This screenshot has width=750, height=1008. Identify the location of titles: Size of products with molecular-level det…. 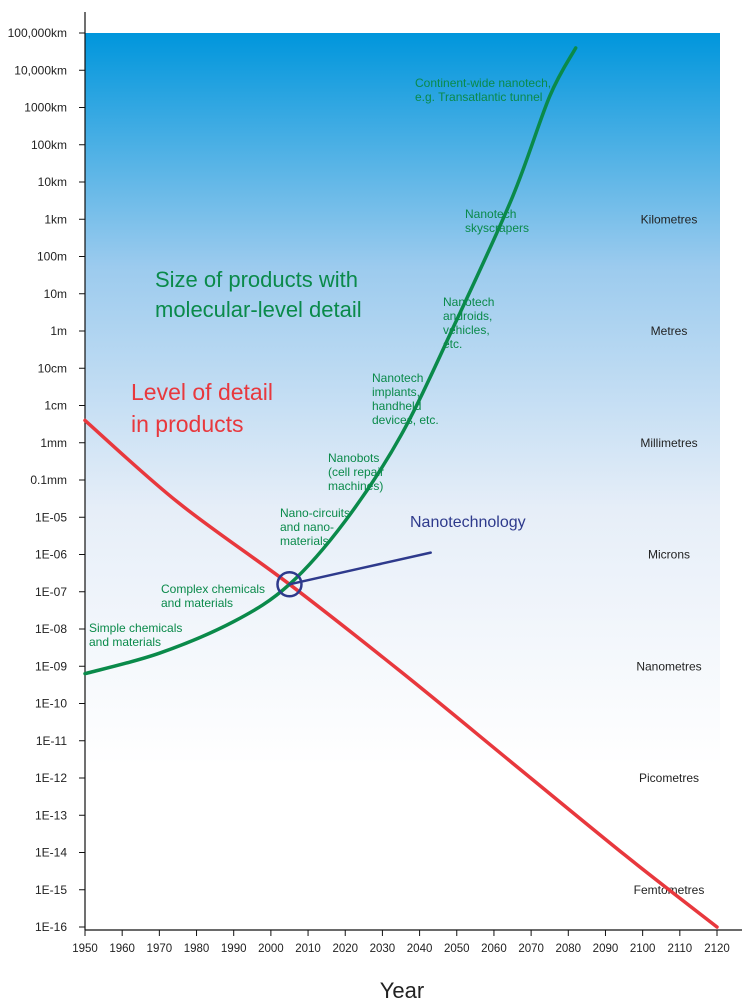
(246, 352).